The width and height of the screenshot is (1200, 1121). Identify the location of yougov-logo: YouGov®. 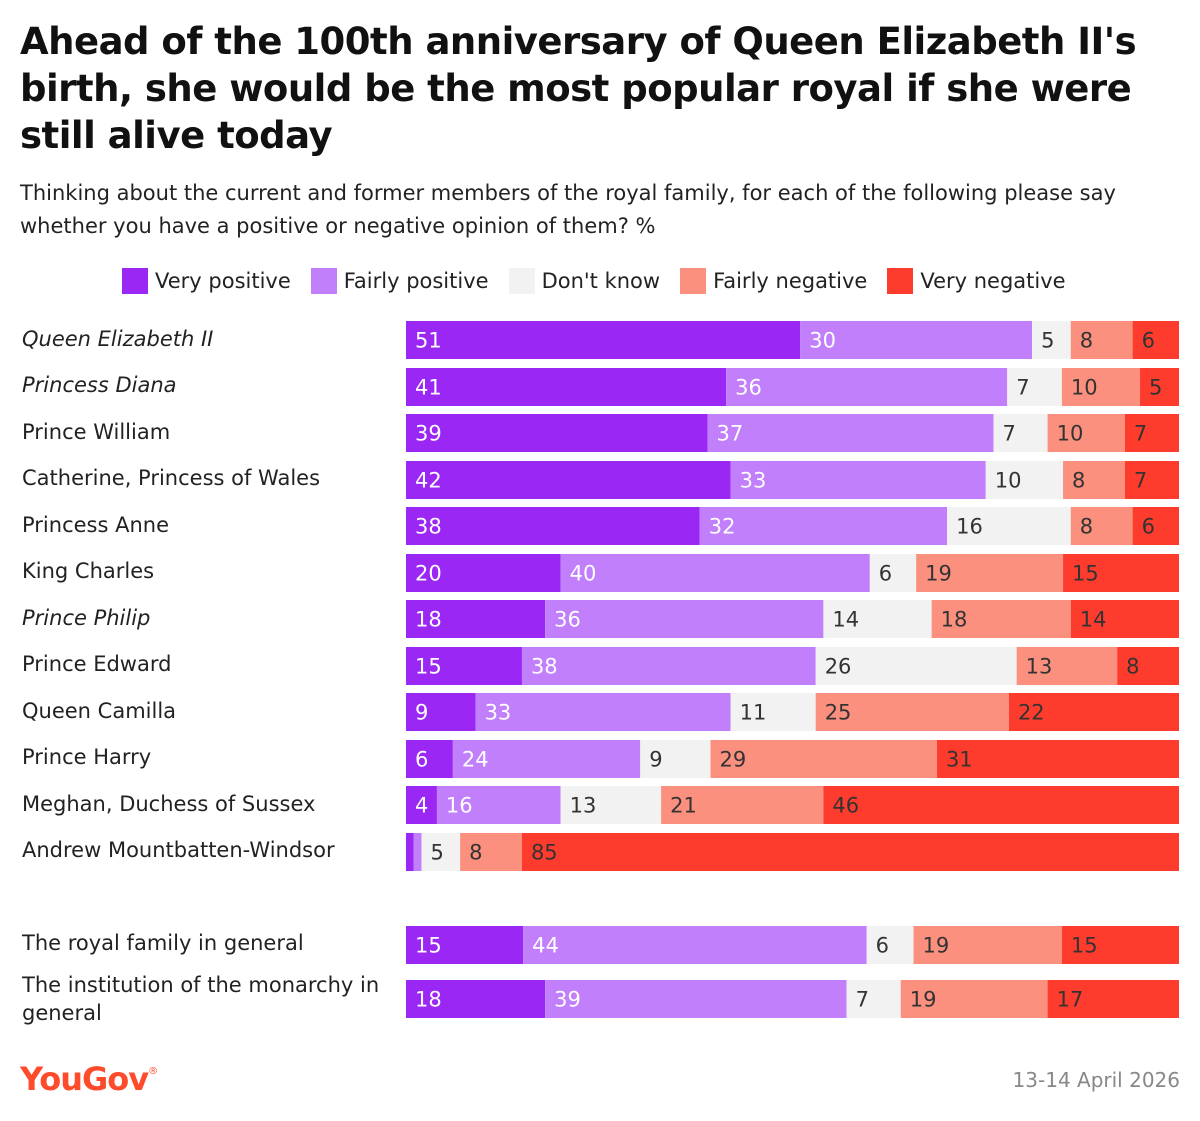
(89, 1079).